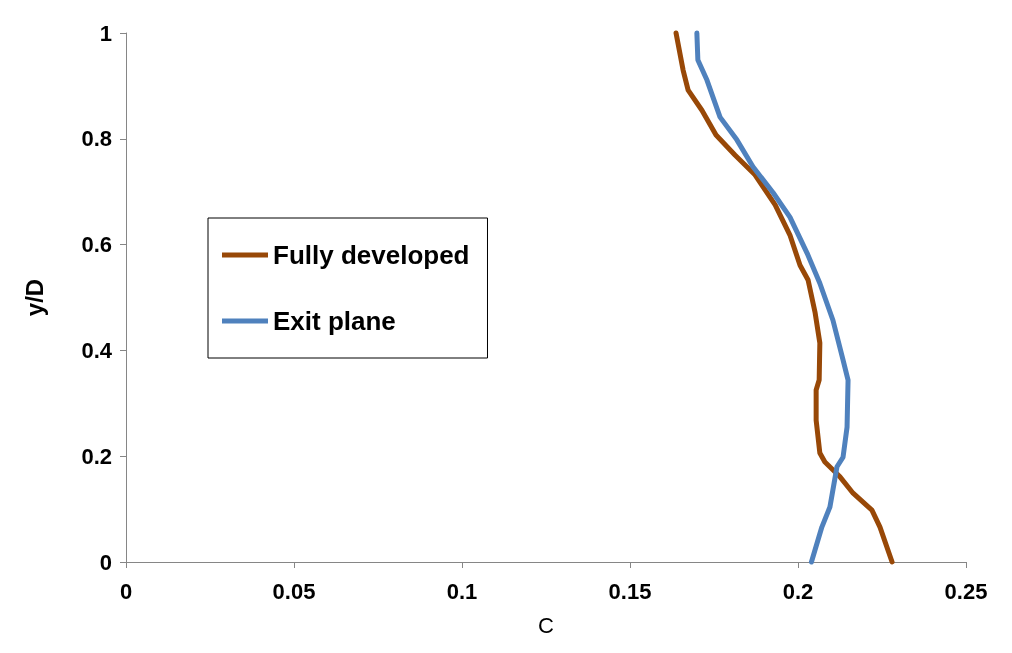  What do you see at coordinates (105, 562) in the screenshot?
I see `y-tick-label: 0` at bounding box center [105, 562].